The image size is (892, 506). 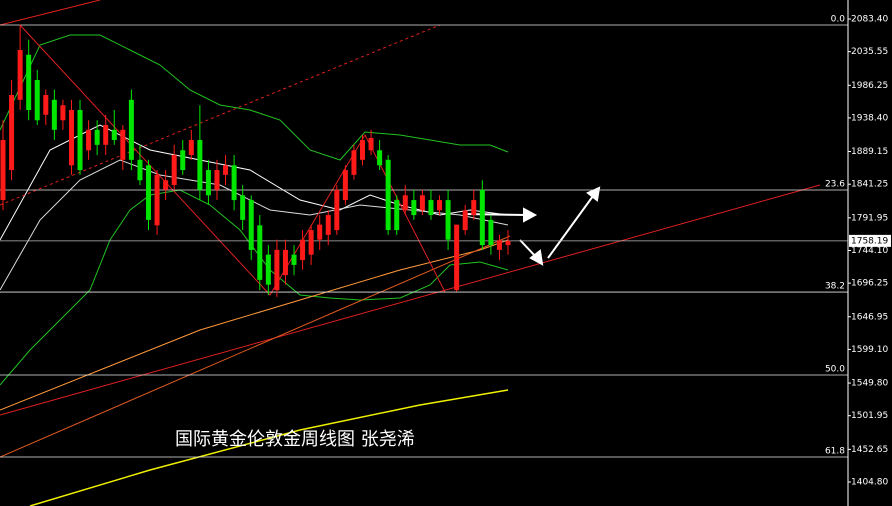 I want to click on fib-label: 38.2, so click(x=835, y=287).